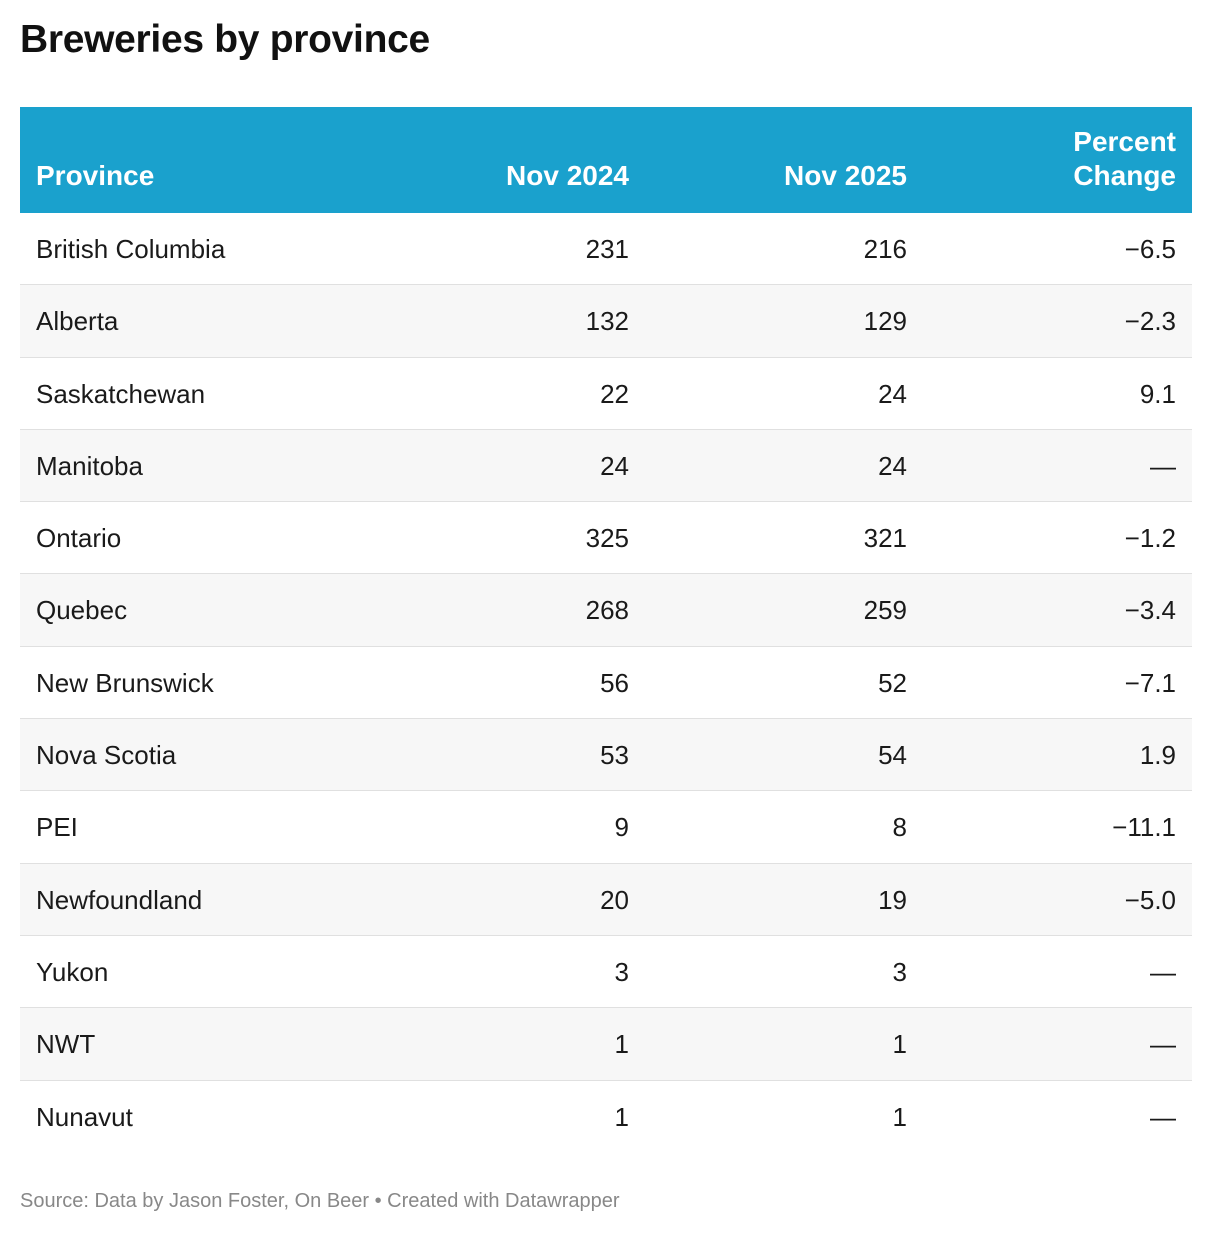 This screenshot has height=1235, width=1212. I want to click on table-row: PEI 9 8 −11.1, so click(606, 827).